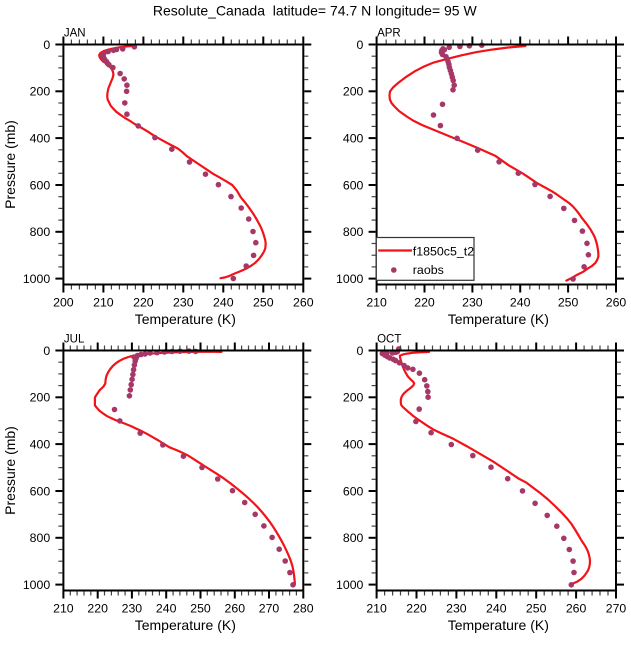 This screenshot has width=631, height=645. What do you see at coordinates (443, 251) in the screenshot?
I see `svg-text: f1850c5_t2` at bounding box center [443, 251].